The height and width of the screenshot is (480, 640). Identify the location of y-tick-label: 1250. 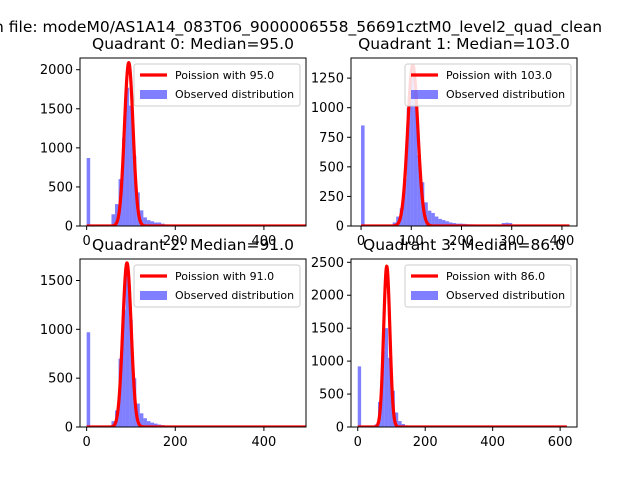
(327, 79).